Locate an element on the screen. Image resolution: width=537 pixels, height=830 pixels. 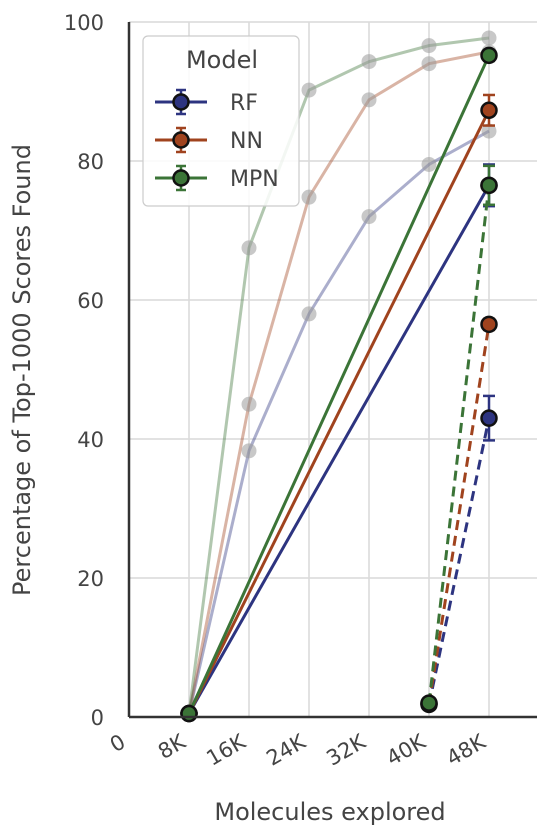
legend-label-nn: NN is located at coordinates (246, 141).